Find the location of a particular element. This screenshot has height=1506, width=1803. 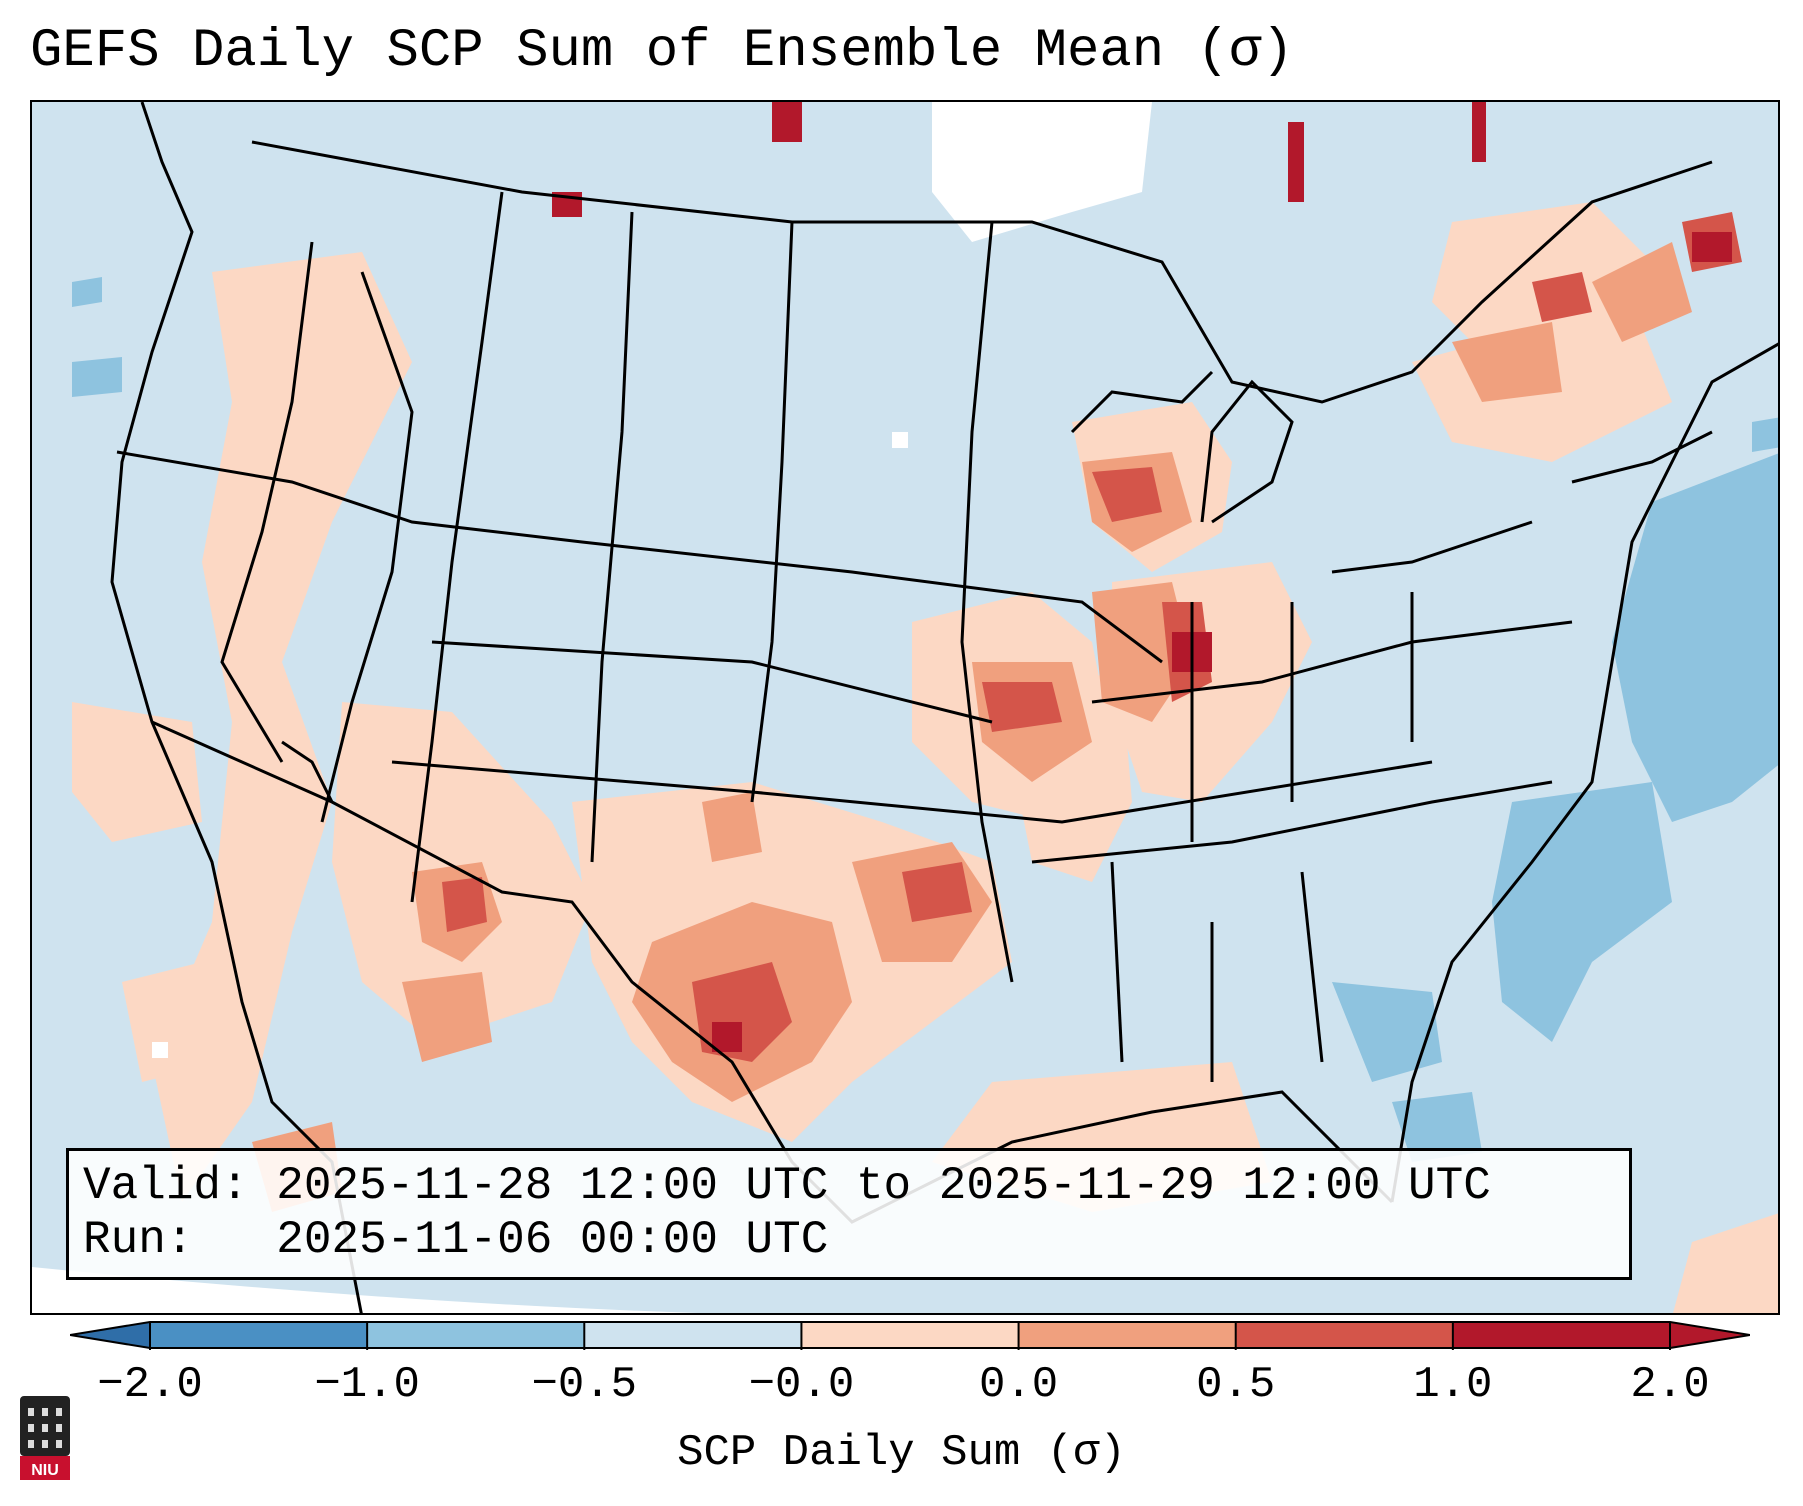

projection-edge is located at coordinates (365, 1290).